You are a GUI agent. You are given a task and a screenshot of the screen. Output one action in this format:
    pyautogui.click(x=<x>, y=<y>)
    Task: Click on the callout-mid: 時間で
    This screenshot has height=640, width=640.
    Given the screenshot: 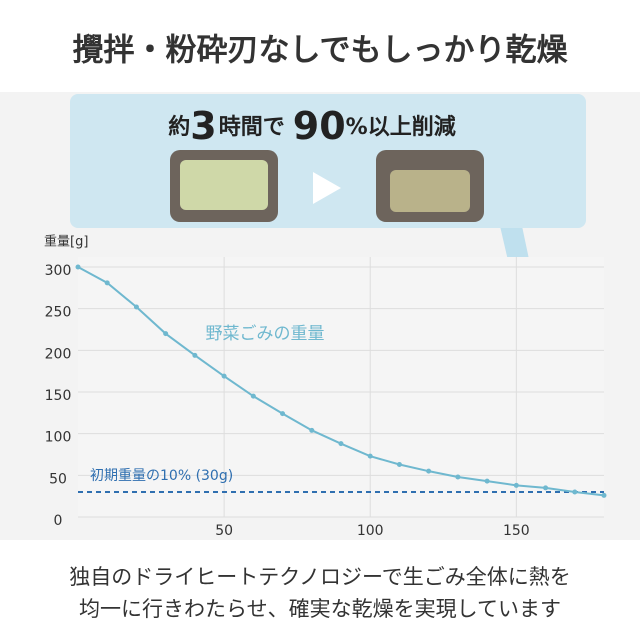 What is the action you would take?
    pyautogui.click(x=252, y=127)
    